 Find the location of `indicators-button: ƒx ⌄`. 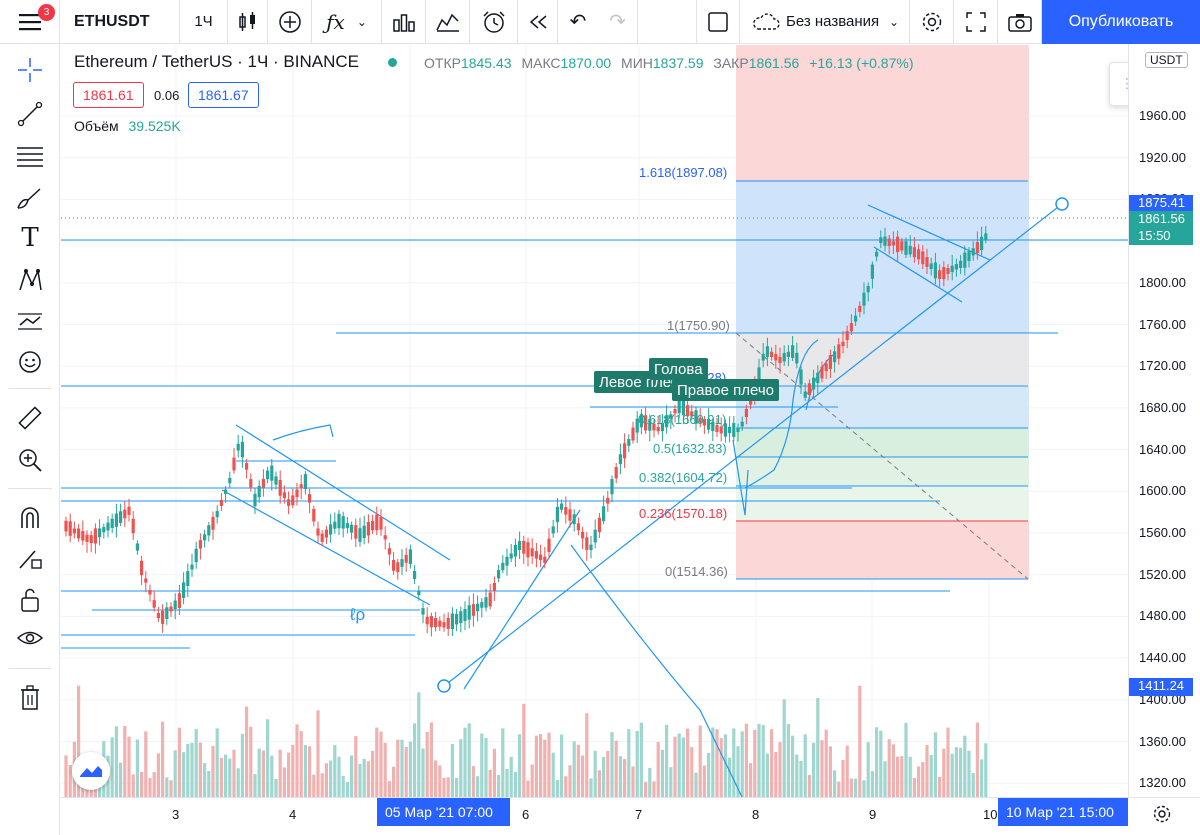

indicators-button: ƒx ⌄ is located at coordinates (347, 22).